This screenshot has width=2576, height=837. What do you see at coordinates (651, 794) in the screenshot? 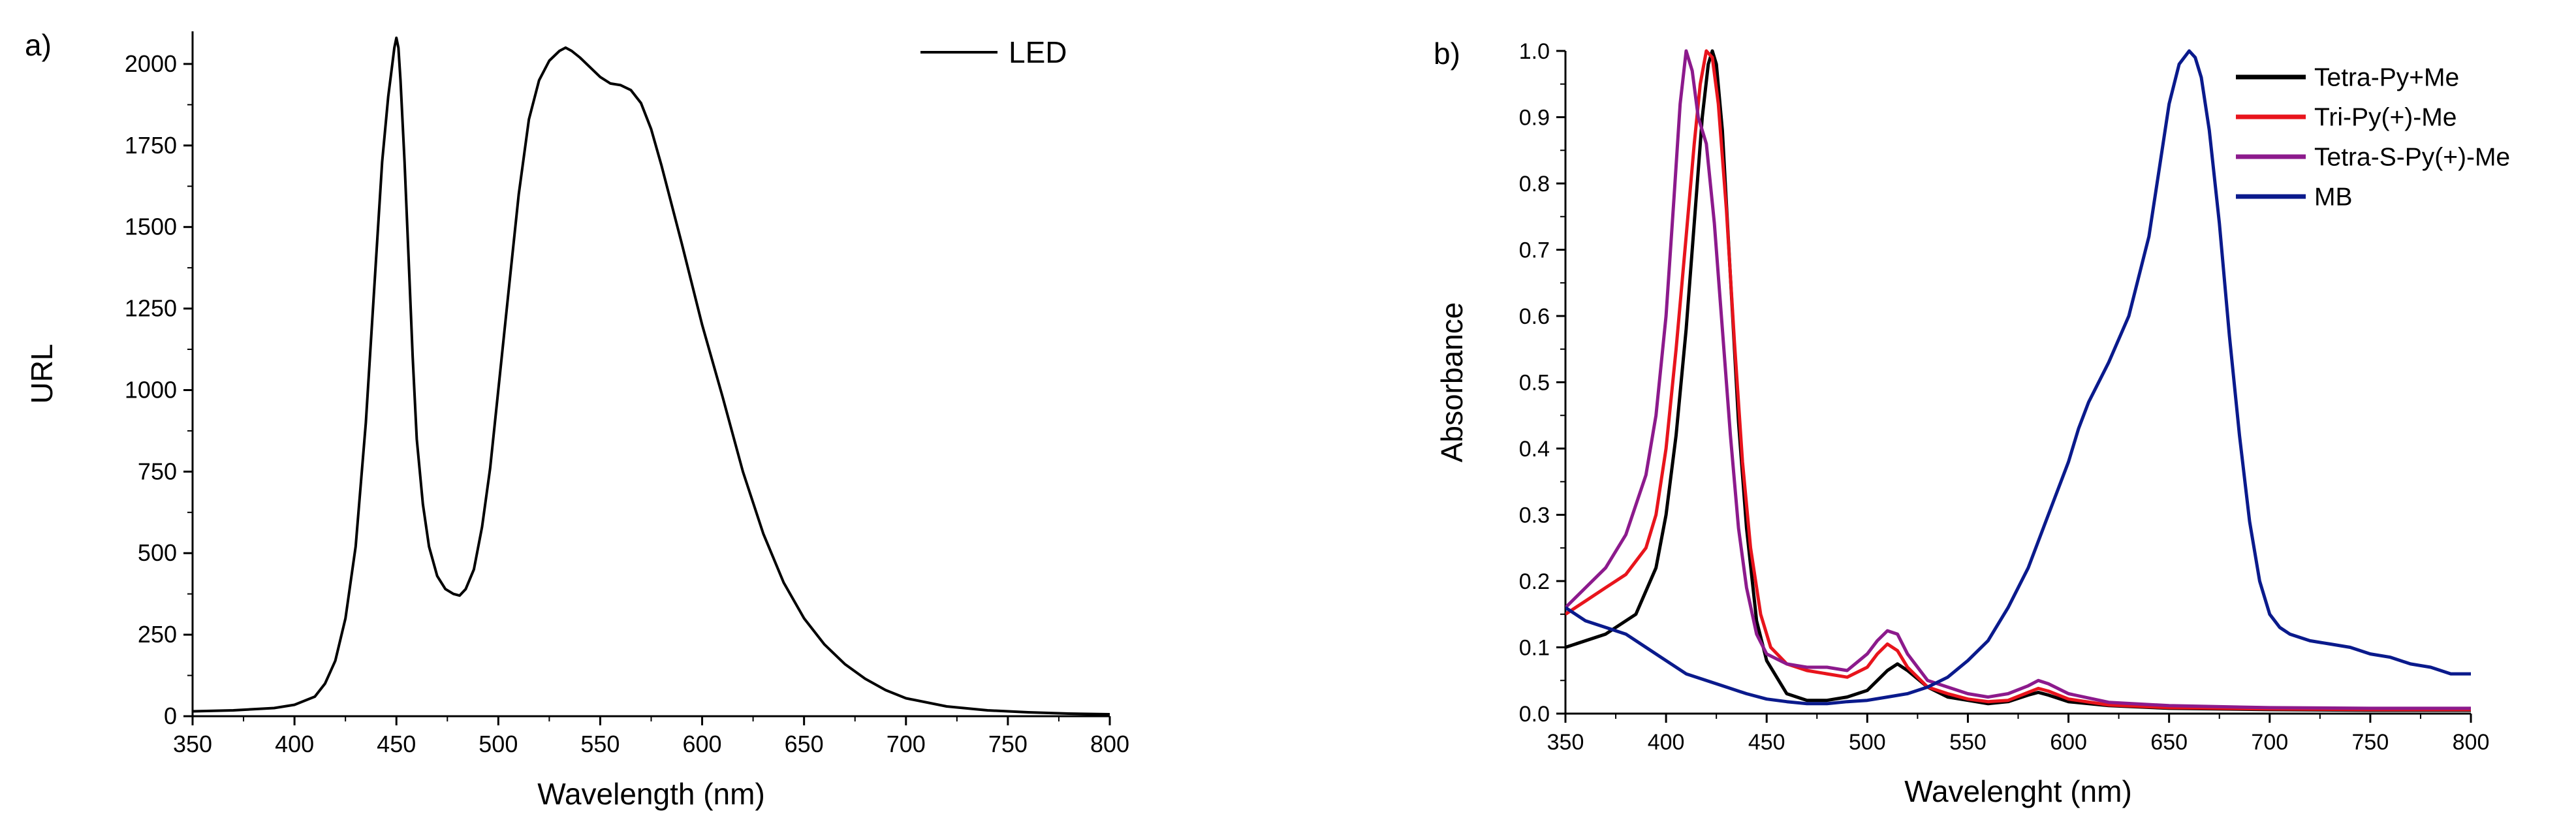
I see `x-axis-title: Wavelength (nm)` at bounding box center [651, 794].